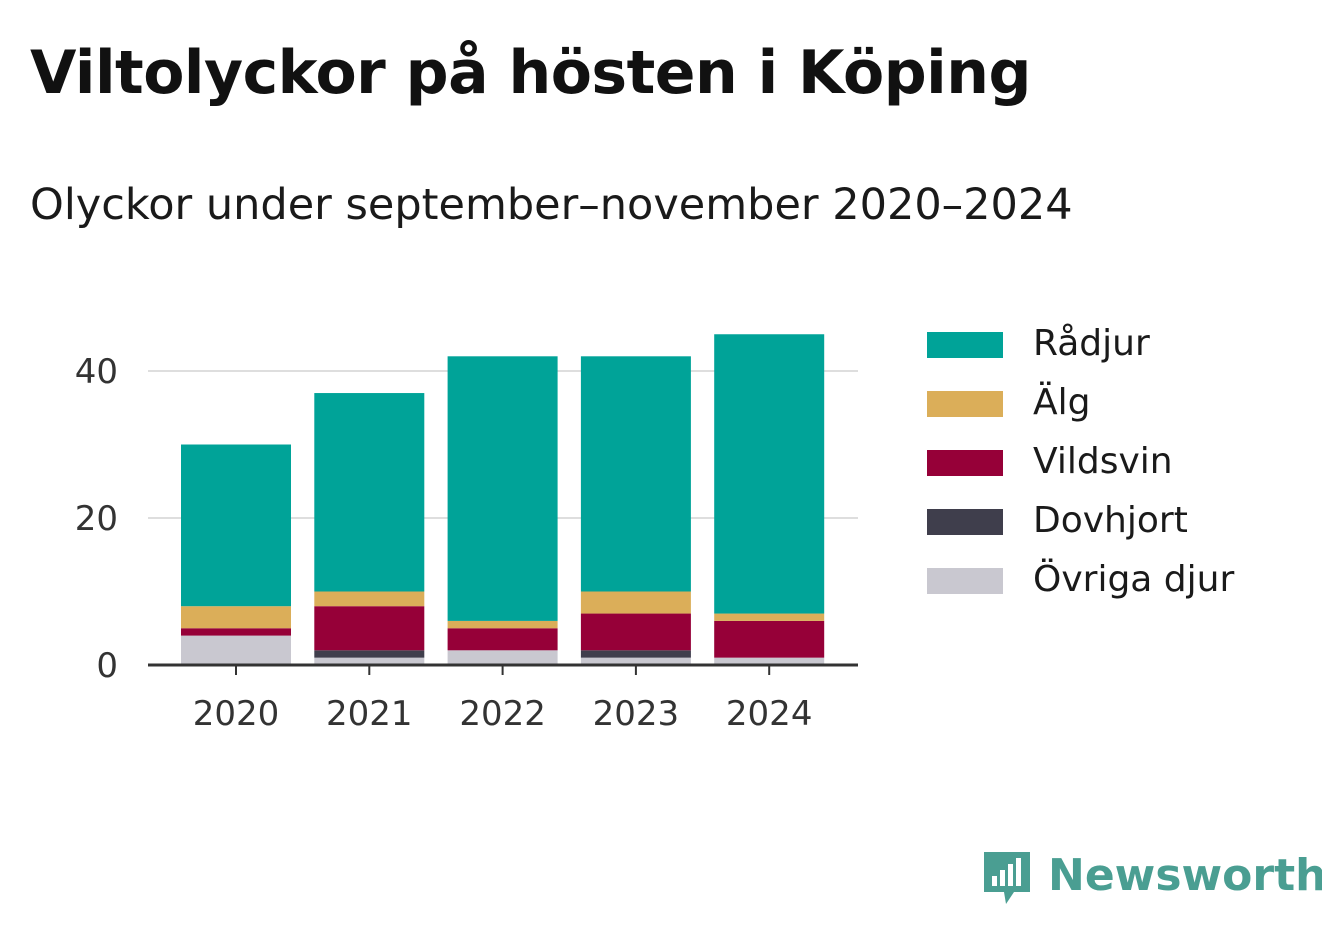 The height and width of the screenshot is (939, 1322). Describe the element at coordinates (107, 666) in the screenshot. I see `y-tick-label-0: 0` at that location.